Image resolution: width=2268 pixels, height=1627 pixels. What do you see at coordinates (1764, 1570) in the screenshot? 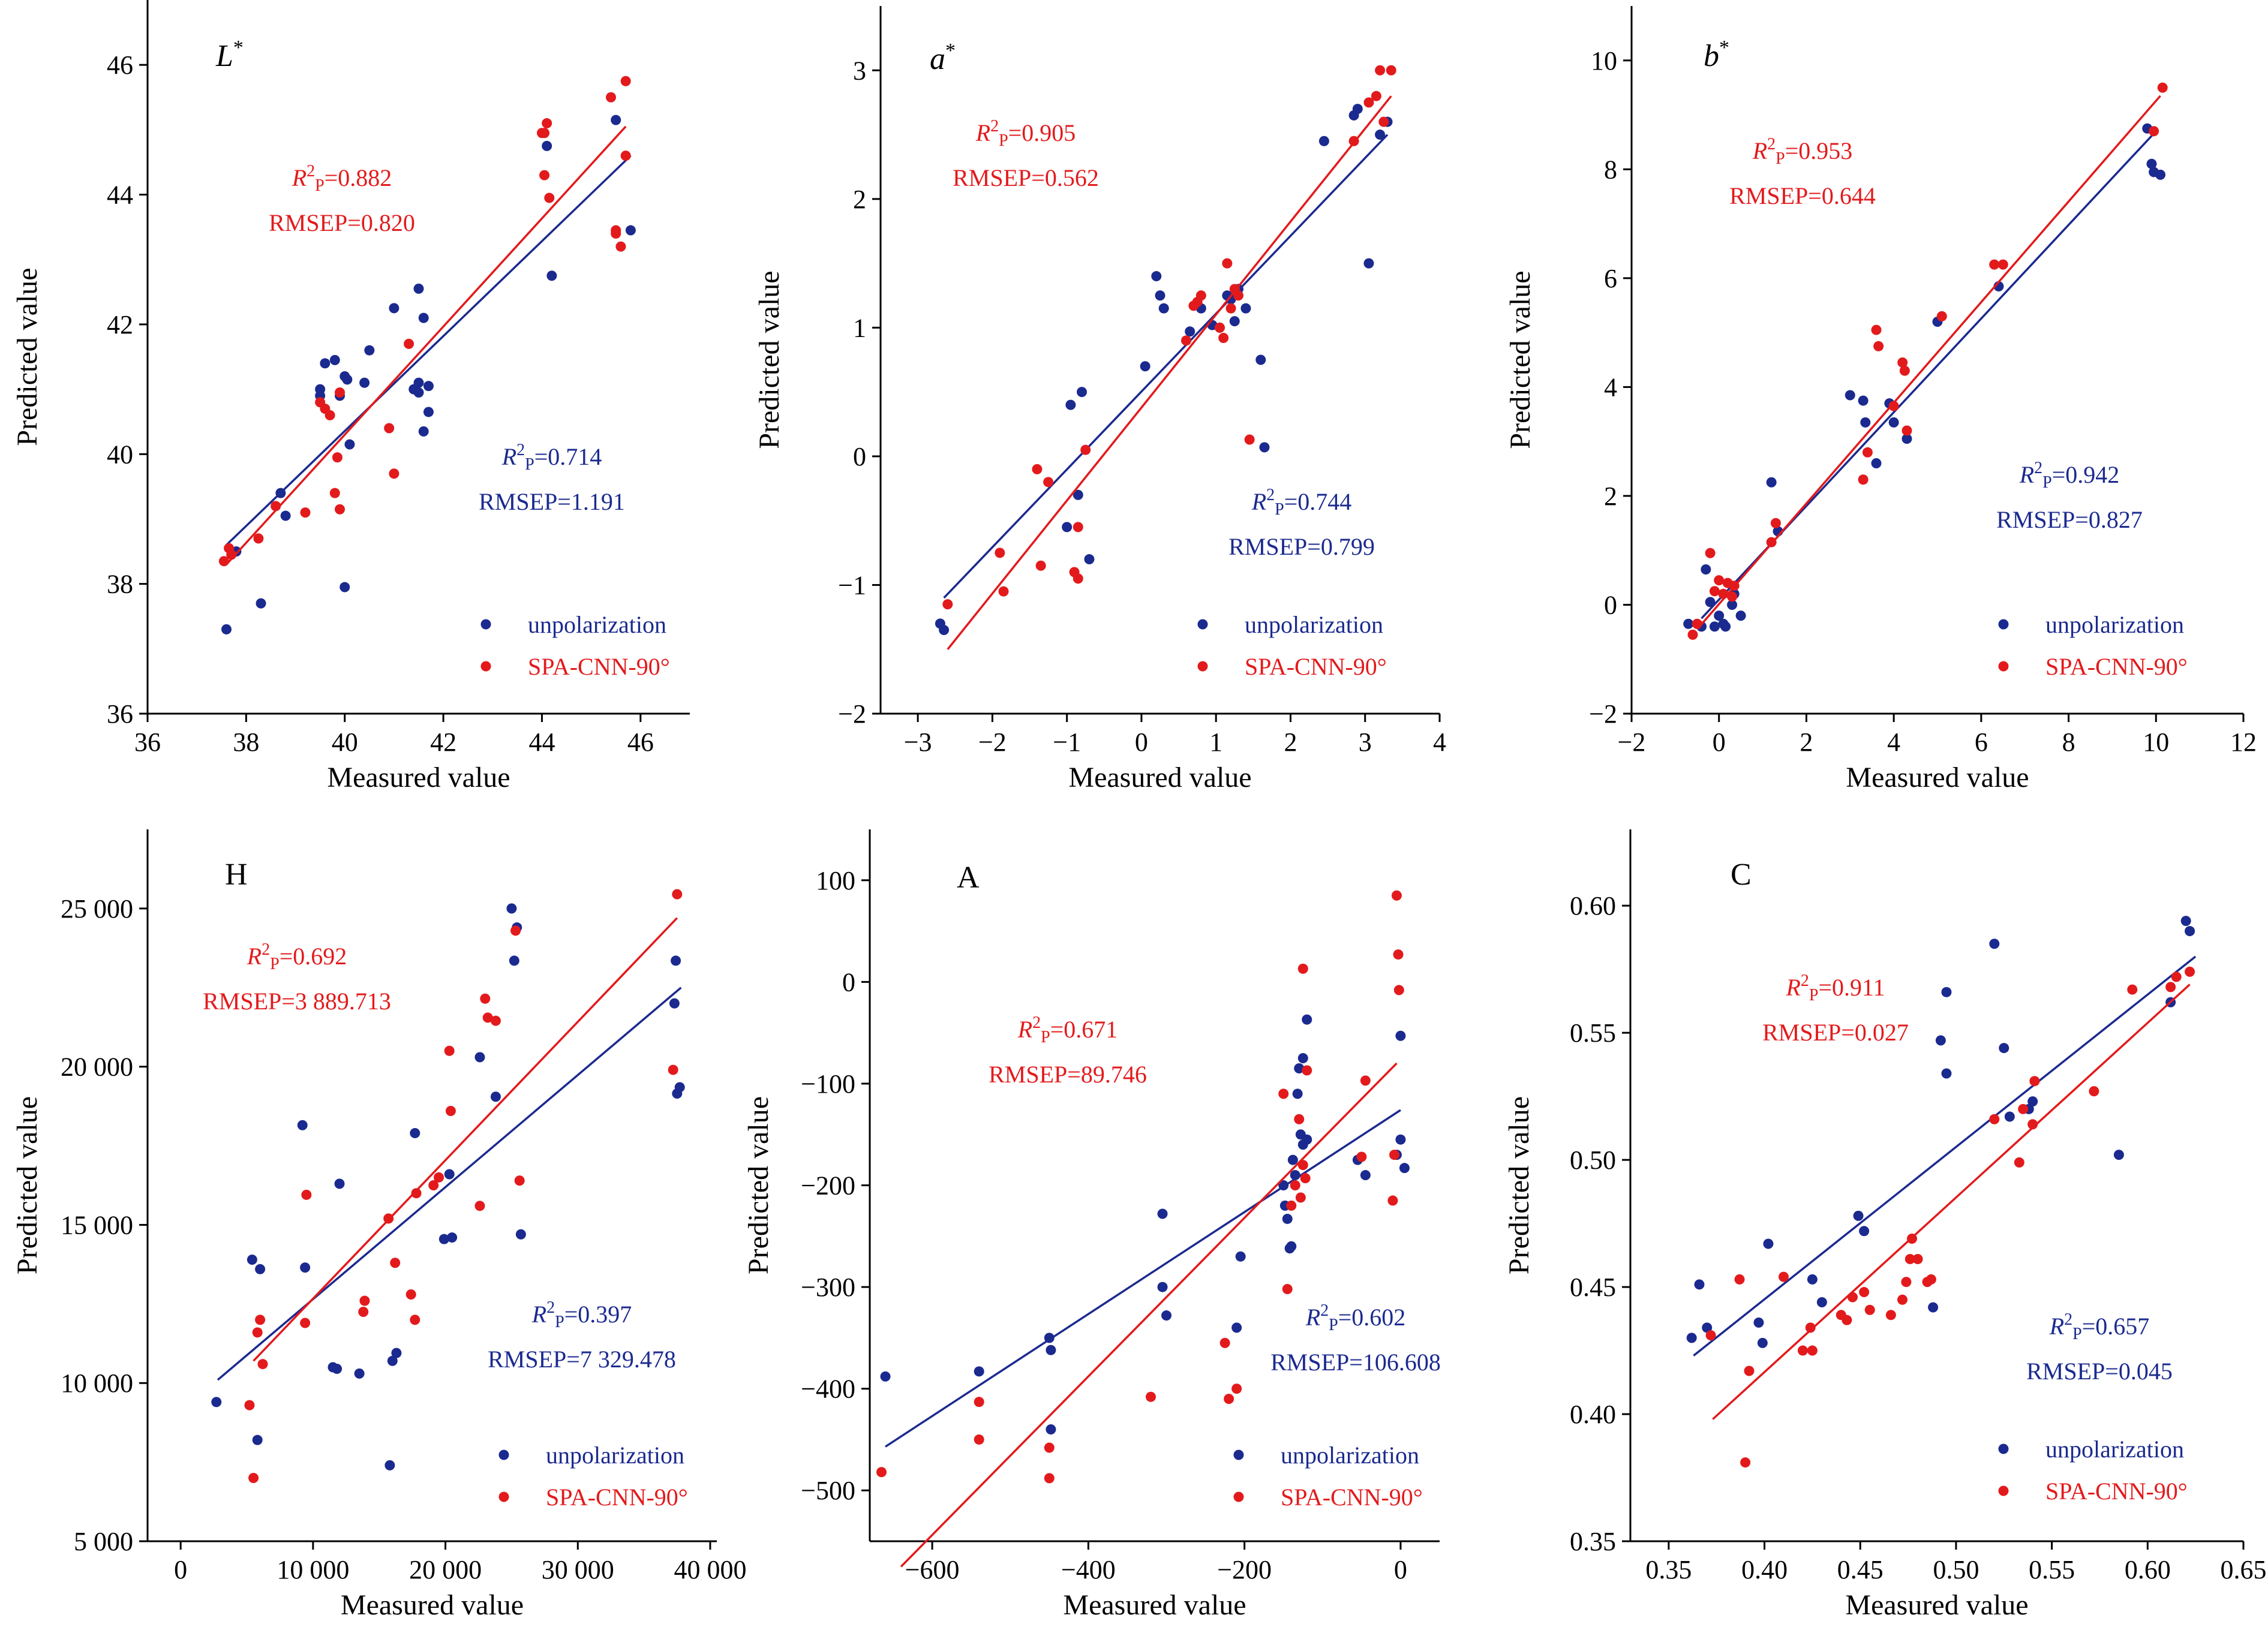
I see `x-tick-label: 0.40` at bounding box center [1764, 1570].